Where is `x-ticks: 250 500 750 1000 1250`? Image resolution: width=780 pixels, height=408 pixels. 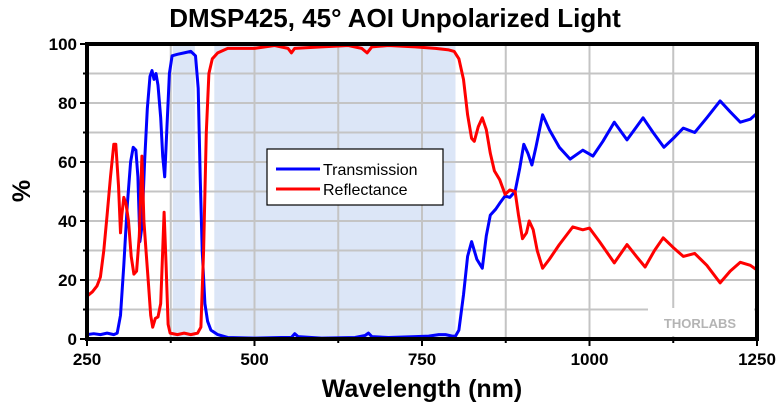 x-ticks: 250 500 750 1000 1250 is located at coordinates (424, 354).